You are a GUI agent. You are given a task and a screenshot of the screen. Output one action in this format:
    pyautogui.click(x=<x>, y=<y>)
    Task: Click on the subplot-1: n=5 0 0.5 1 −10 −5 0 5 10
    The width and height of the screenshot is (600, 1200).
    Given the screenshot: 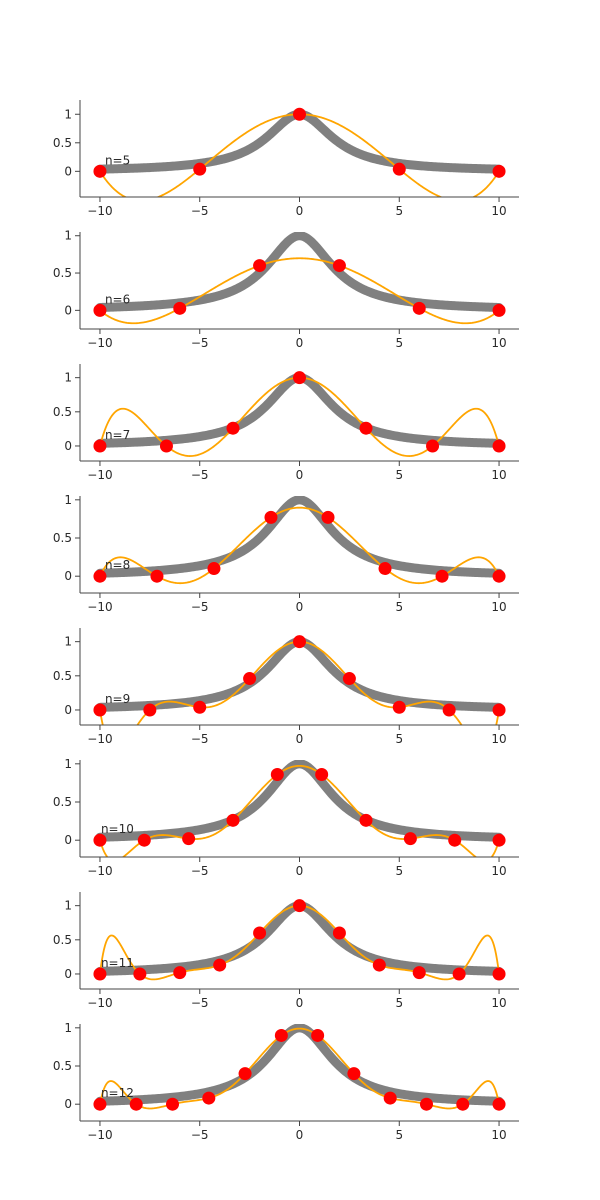 What is the action you would take?
    pyautogui.click(x=286, y=159)
    